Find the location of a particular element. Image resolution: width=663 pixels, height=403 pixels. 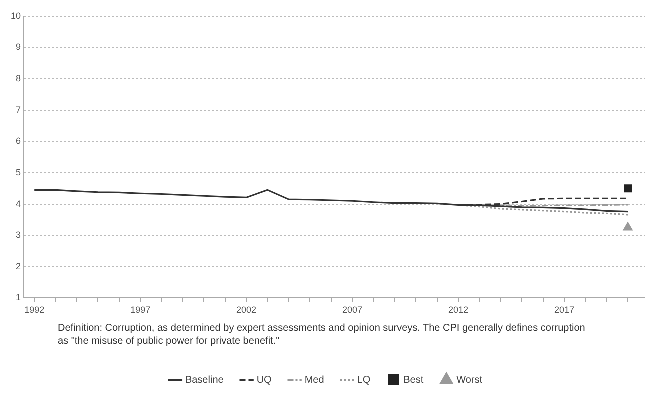

x-tick-label: 1997 is located at coordinates (140, 310).